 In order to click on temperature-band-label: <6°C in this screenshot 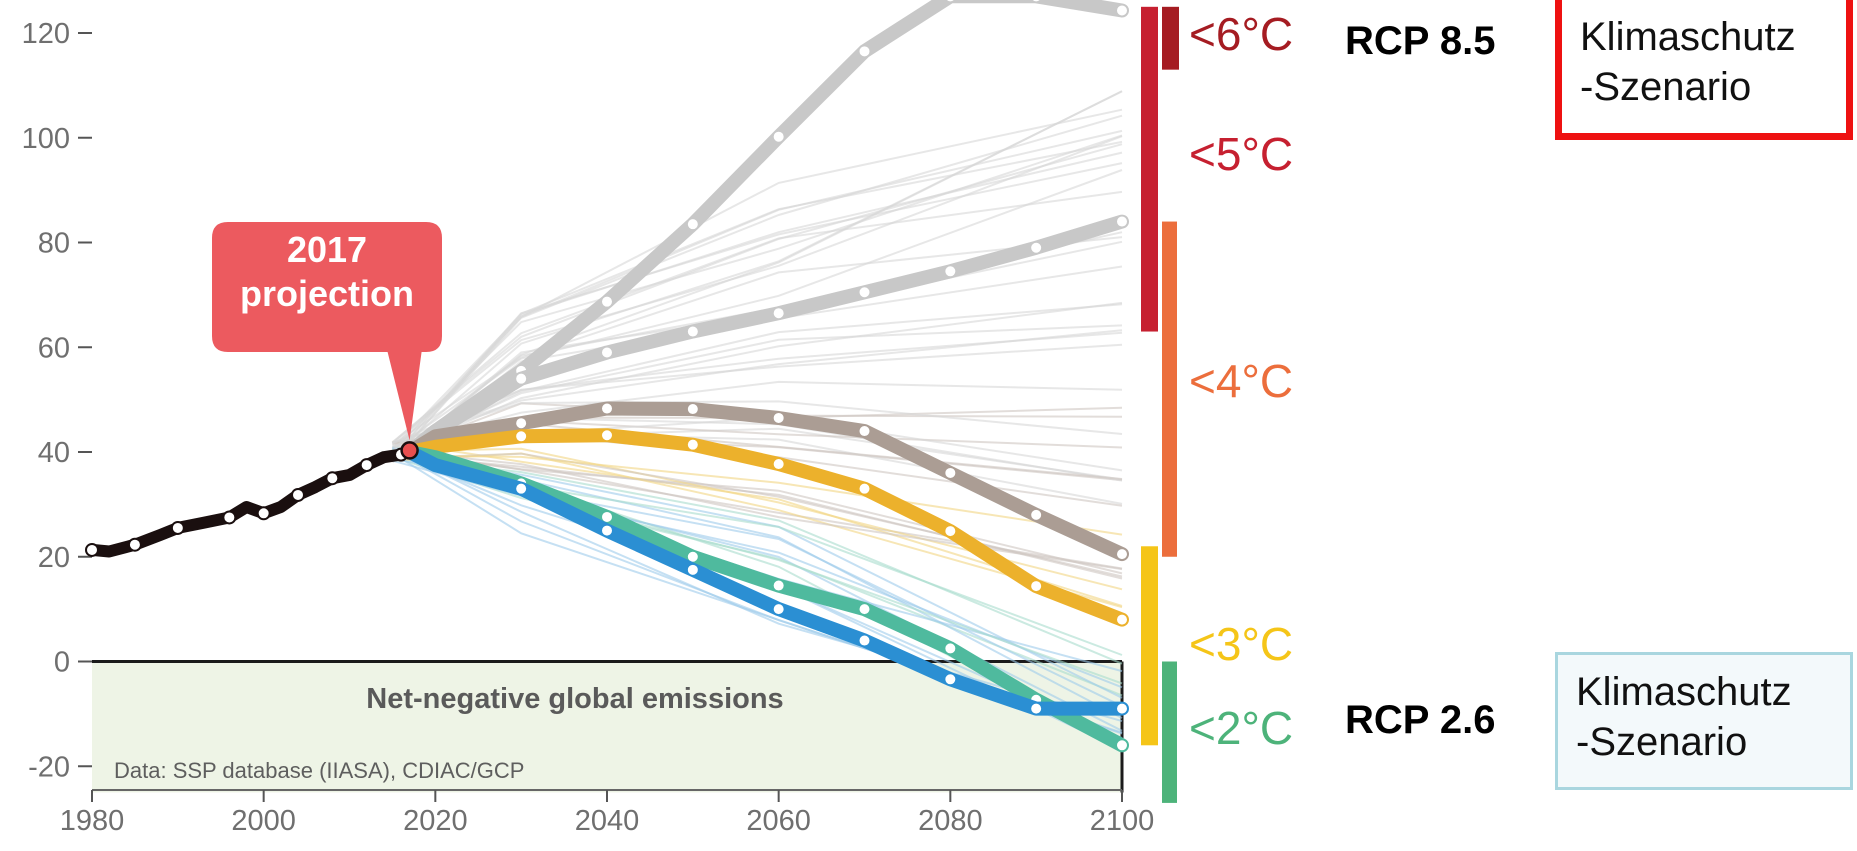, I will do `click(1241, 34)`.